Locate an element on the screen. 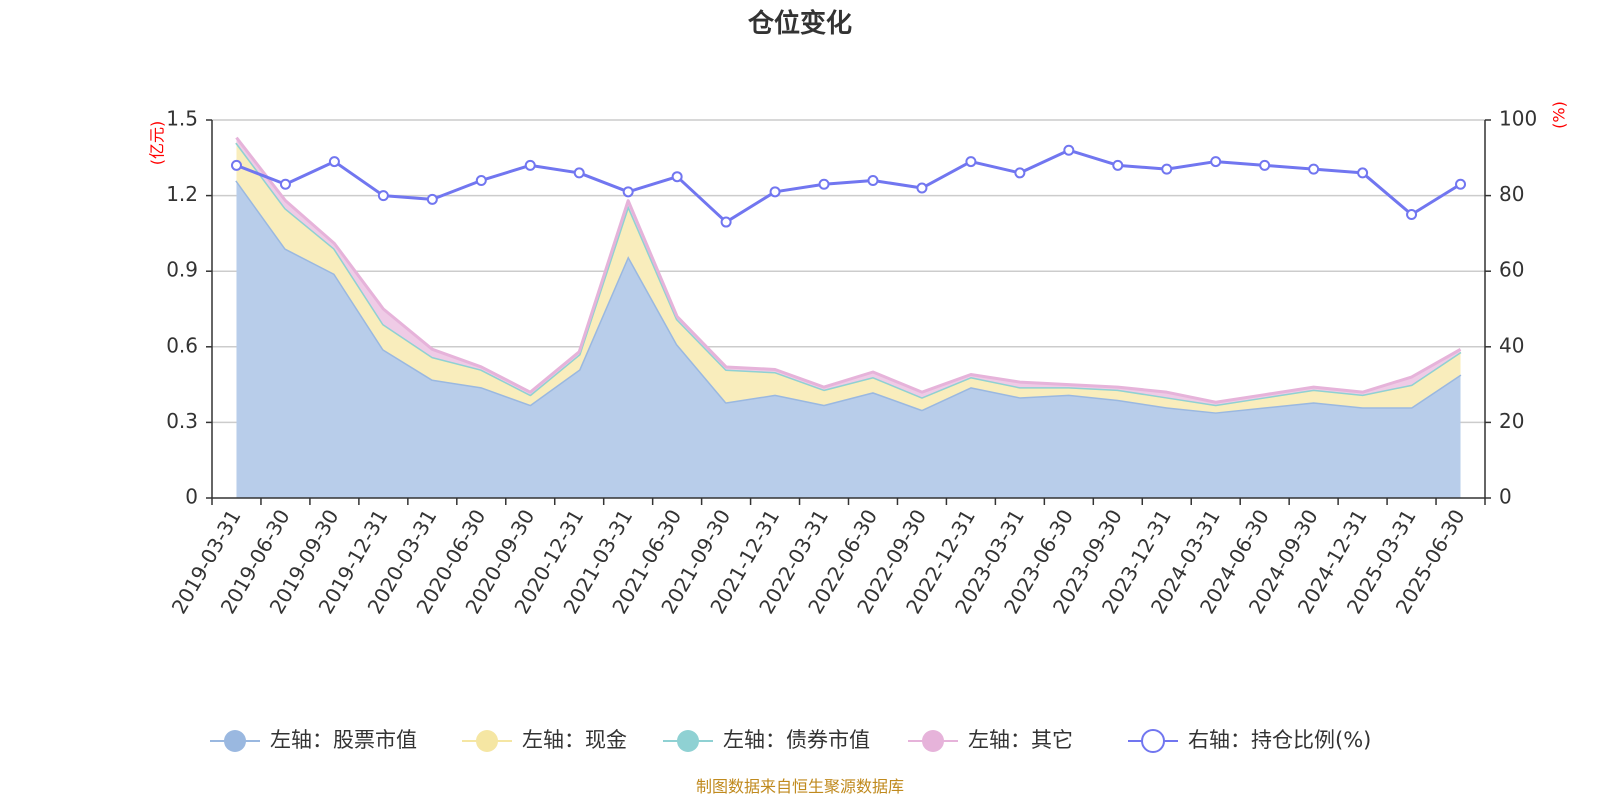 The width and height of the screenshot is (1600, 800). right-tick-label: 0 is located at coordinates (1505, 497).